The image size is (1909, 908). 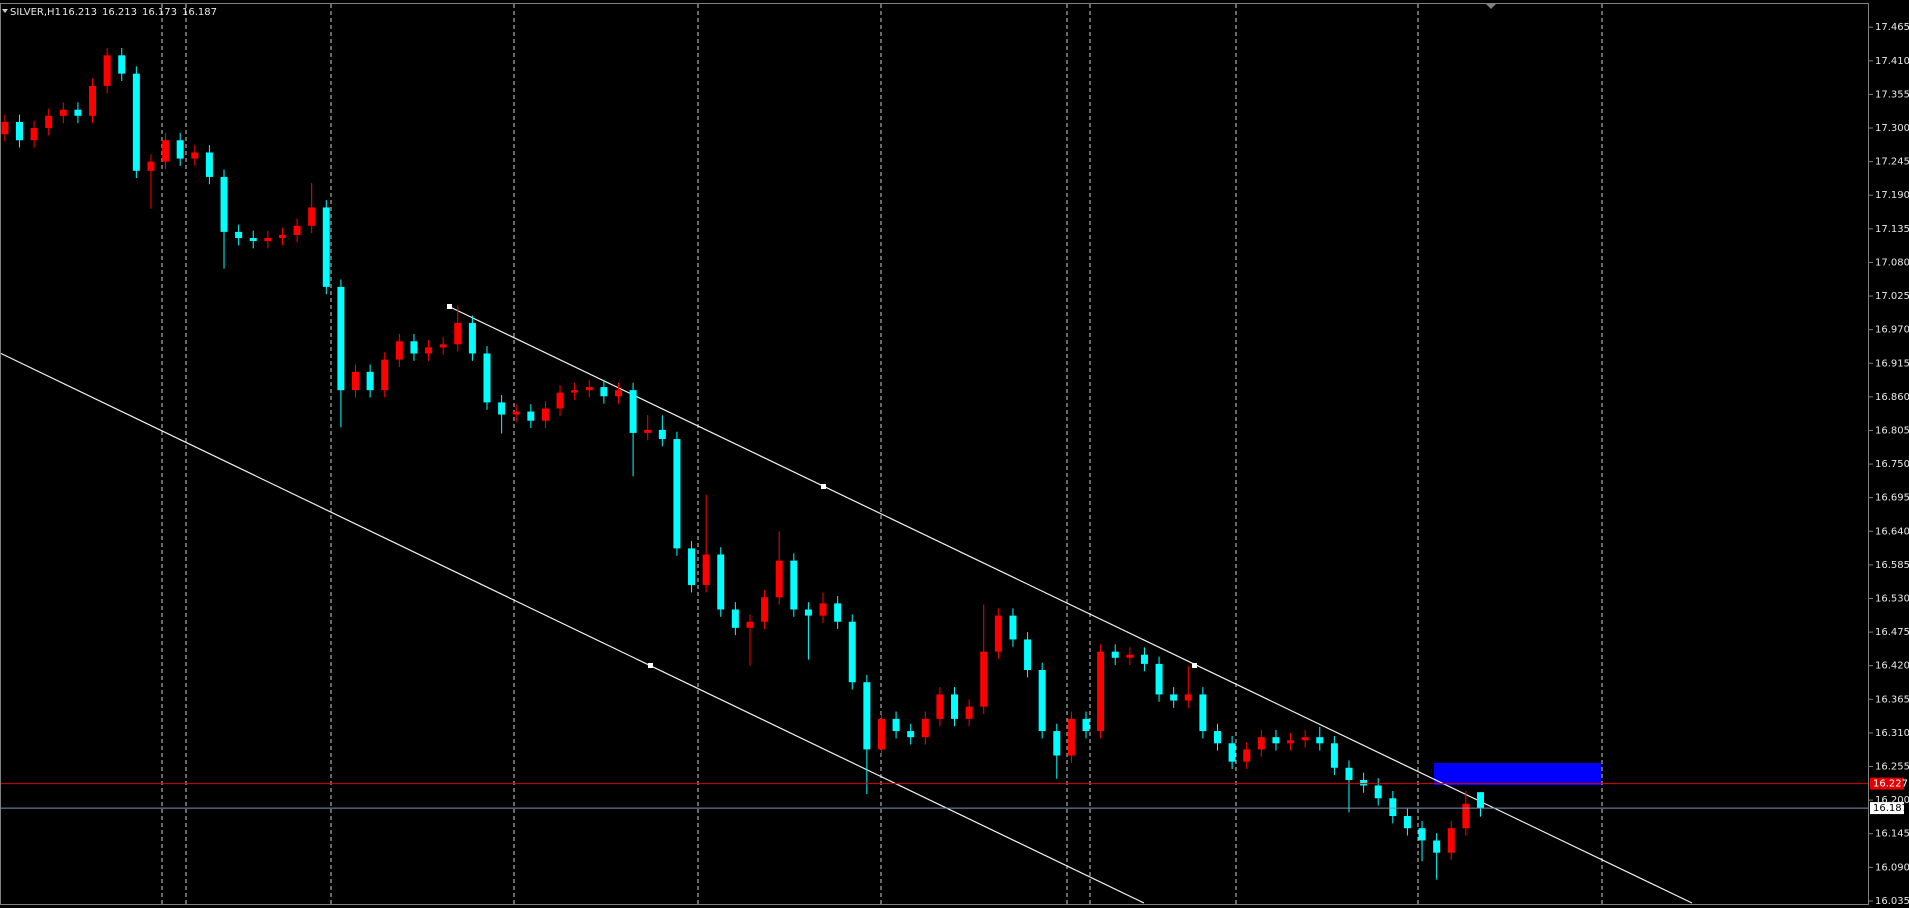 What do you see at coordinates (1892, 901) in the screenshot?
I see `y-tick-label: 16.035` at bounding box center [1892, 901].